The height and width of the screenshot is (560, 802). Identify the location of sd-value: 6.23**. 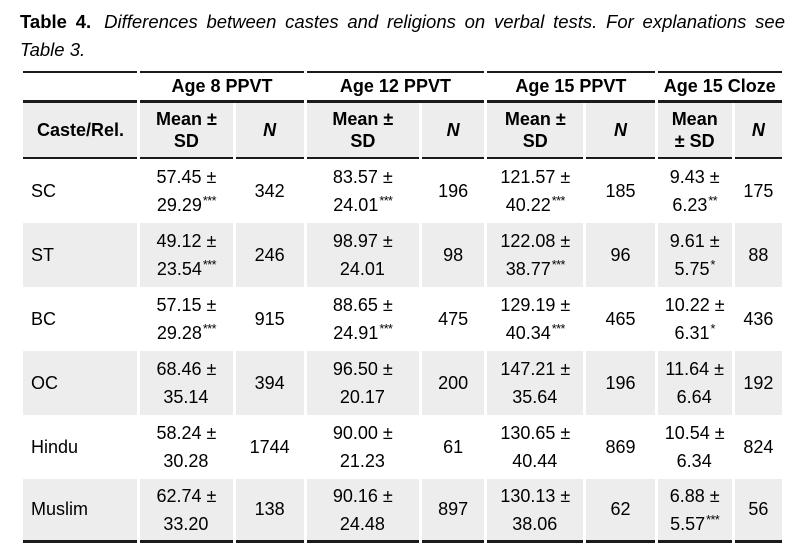
(695, 203).